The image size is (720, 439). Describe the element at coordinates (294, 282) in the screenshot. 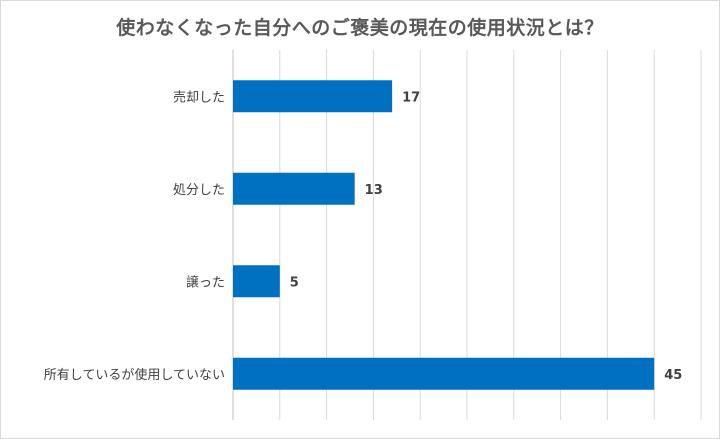

I see `value-label: 5` at that location.